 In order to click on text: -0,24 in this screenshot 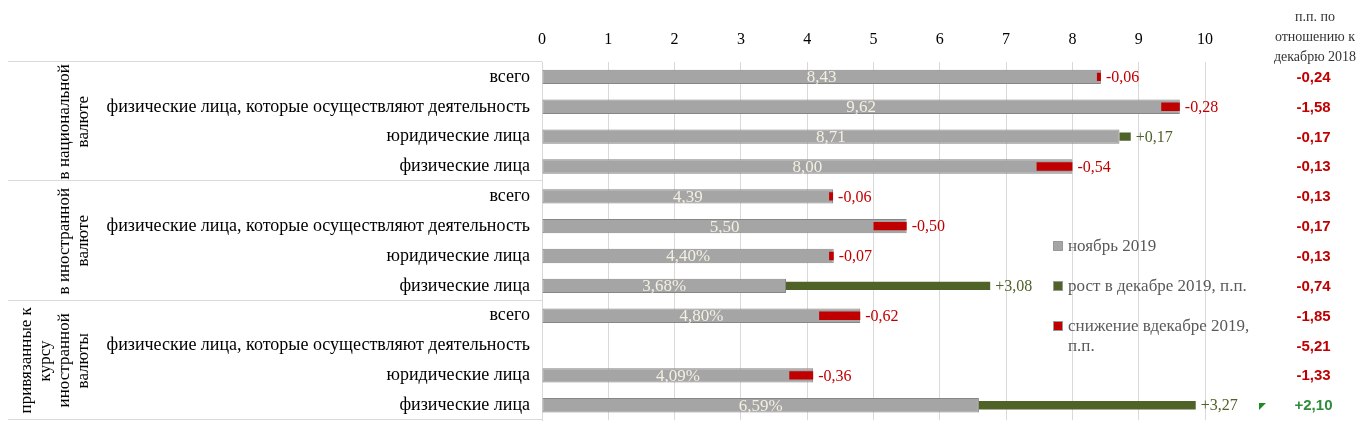, I will do `click(1313, 76)`.